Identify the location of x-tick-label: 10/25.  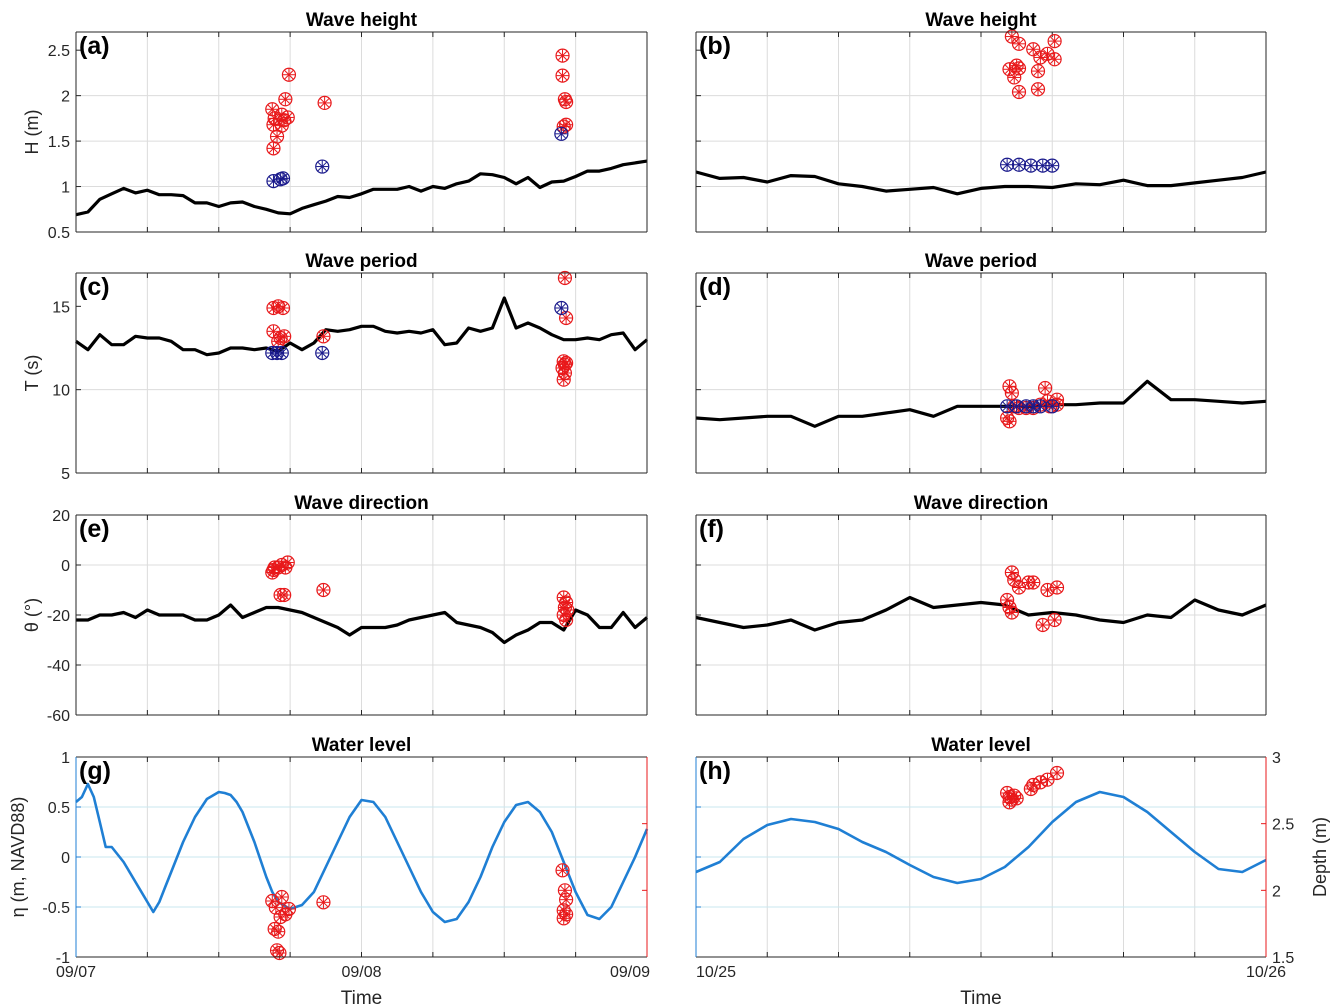
(716, 972).